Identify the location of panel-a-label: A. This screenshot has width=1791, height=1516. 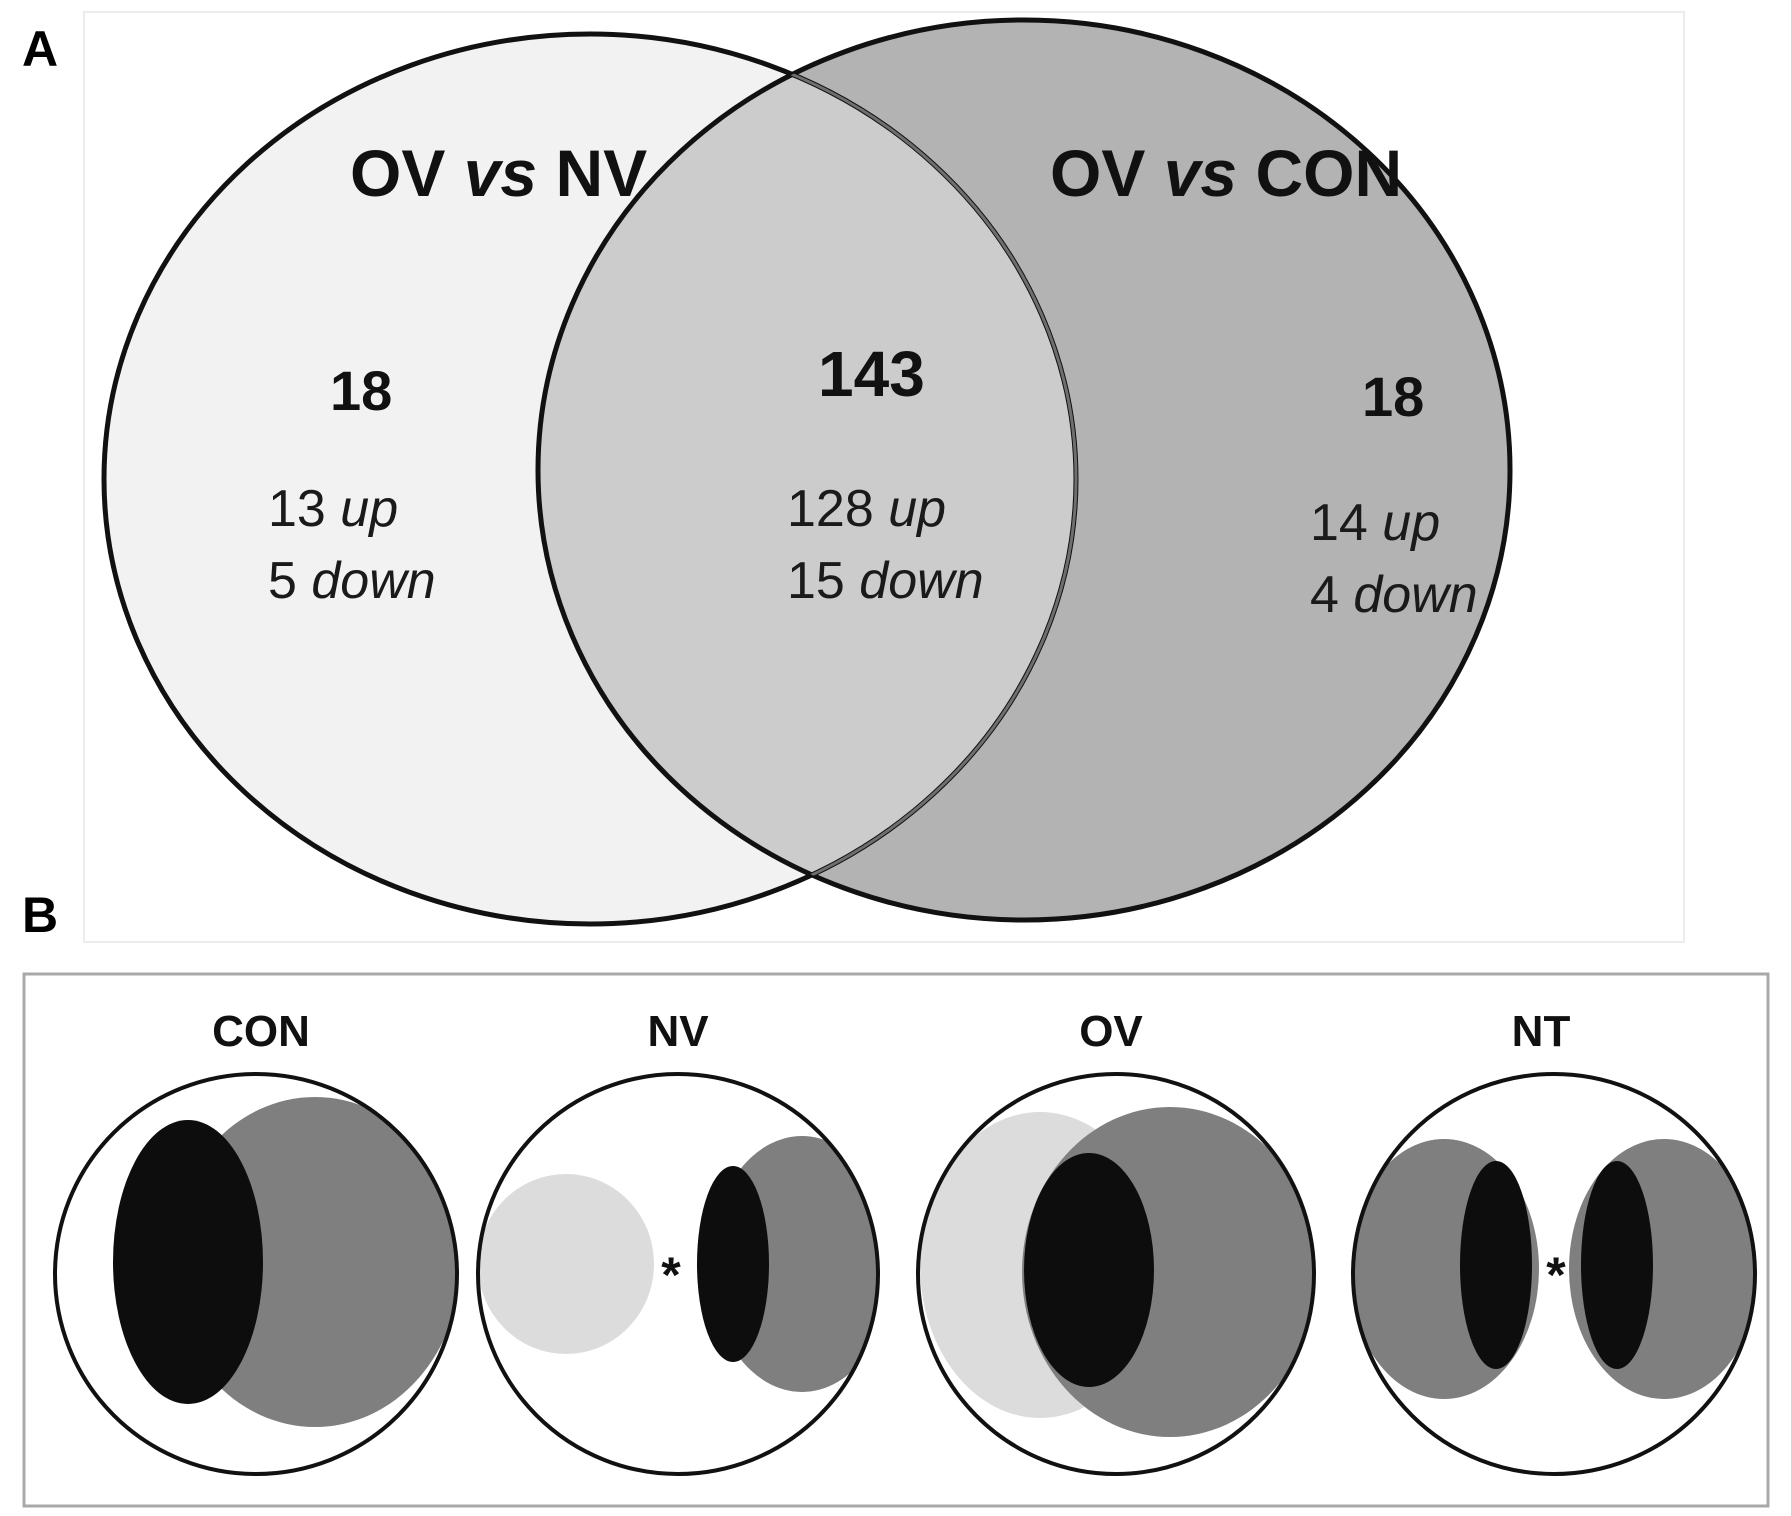
(40, 49).